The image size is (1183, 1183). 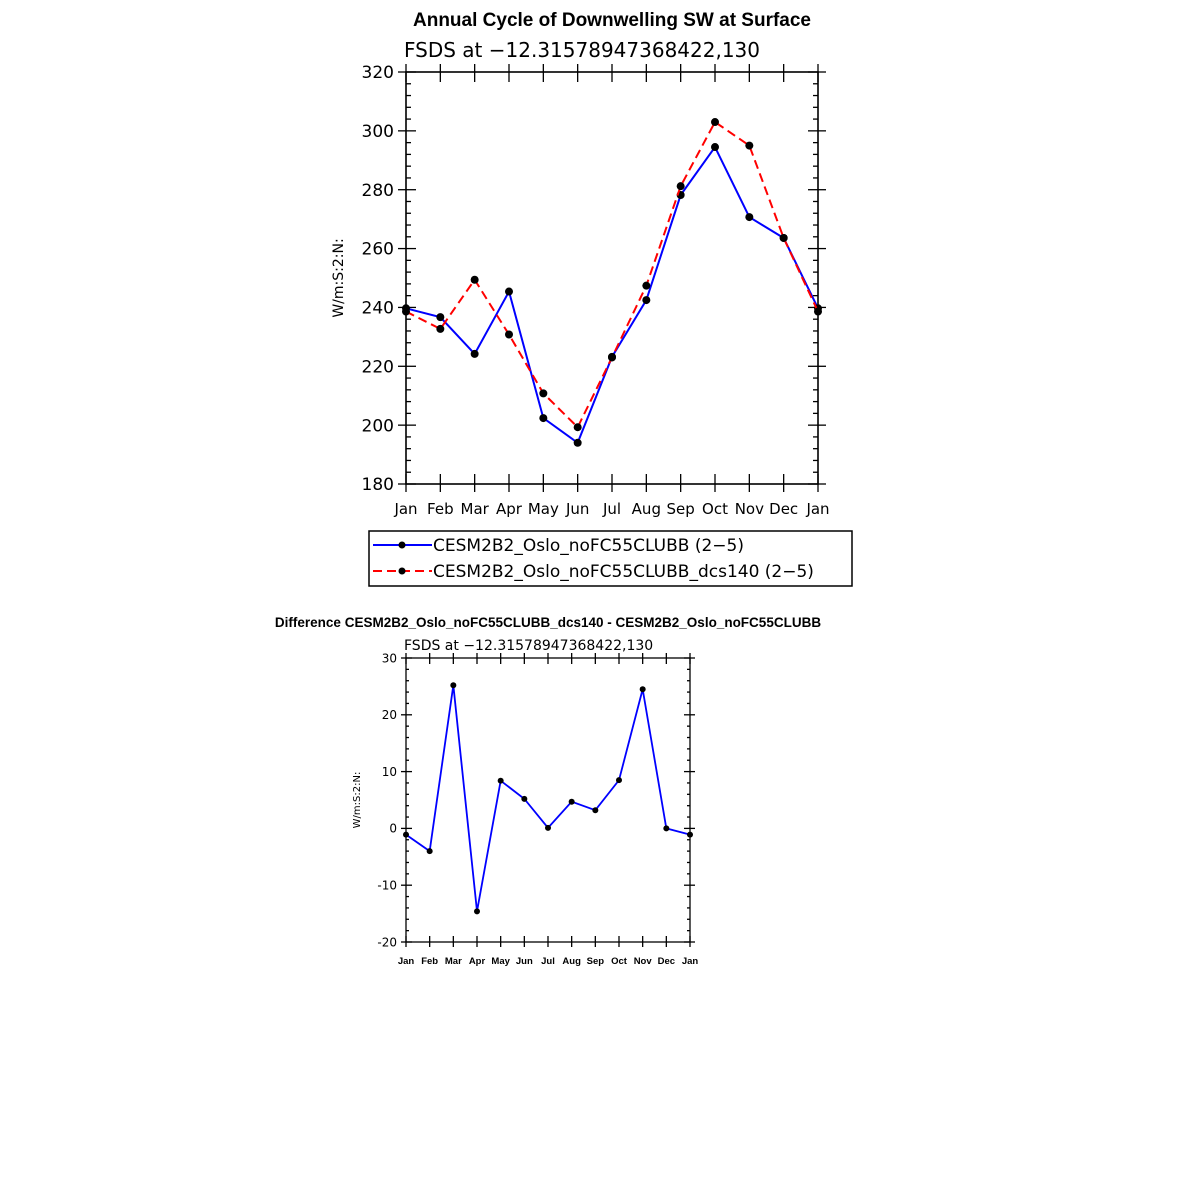 I want to click on chart2-xtick-label: Dec, so click(x=666, y=961).